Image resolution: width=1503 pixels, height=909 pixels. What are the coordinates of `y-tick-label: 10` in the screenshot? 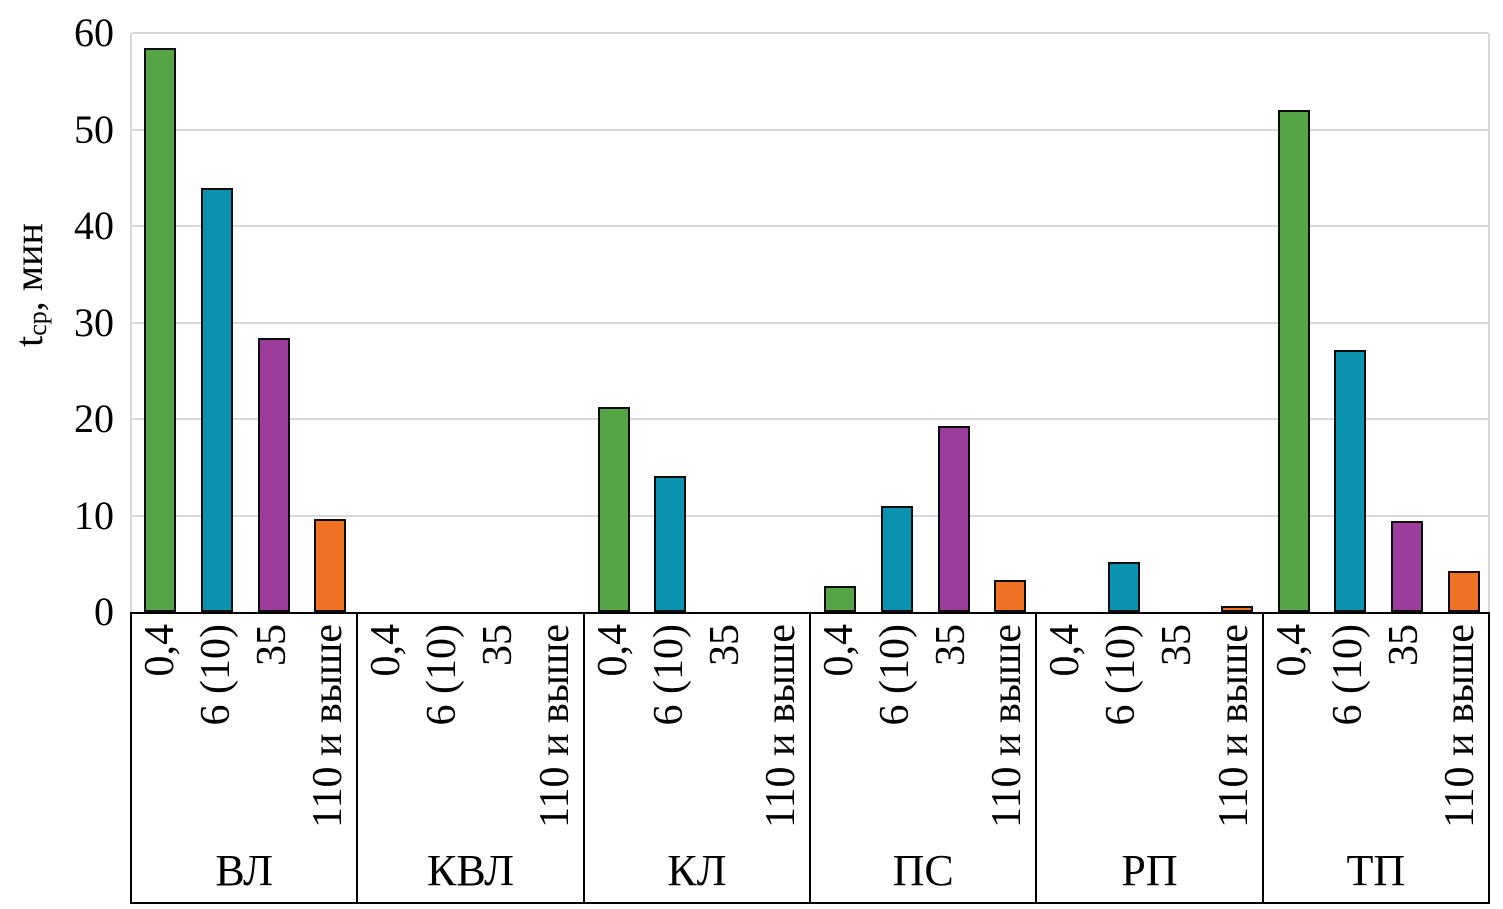 It's located at (94, 515).